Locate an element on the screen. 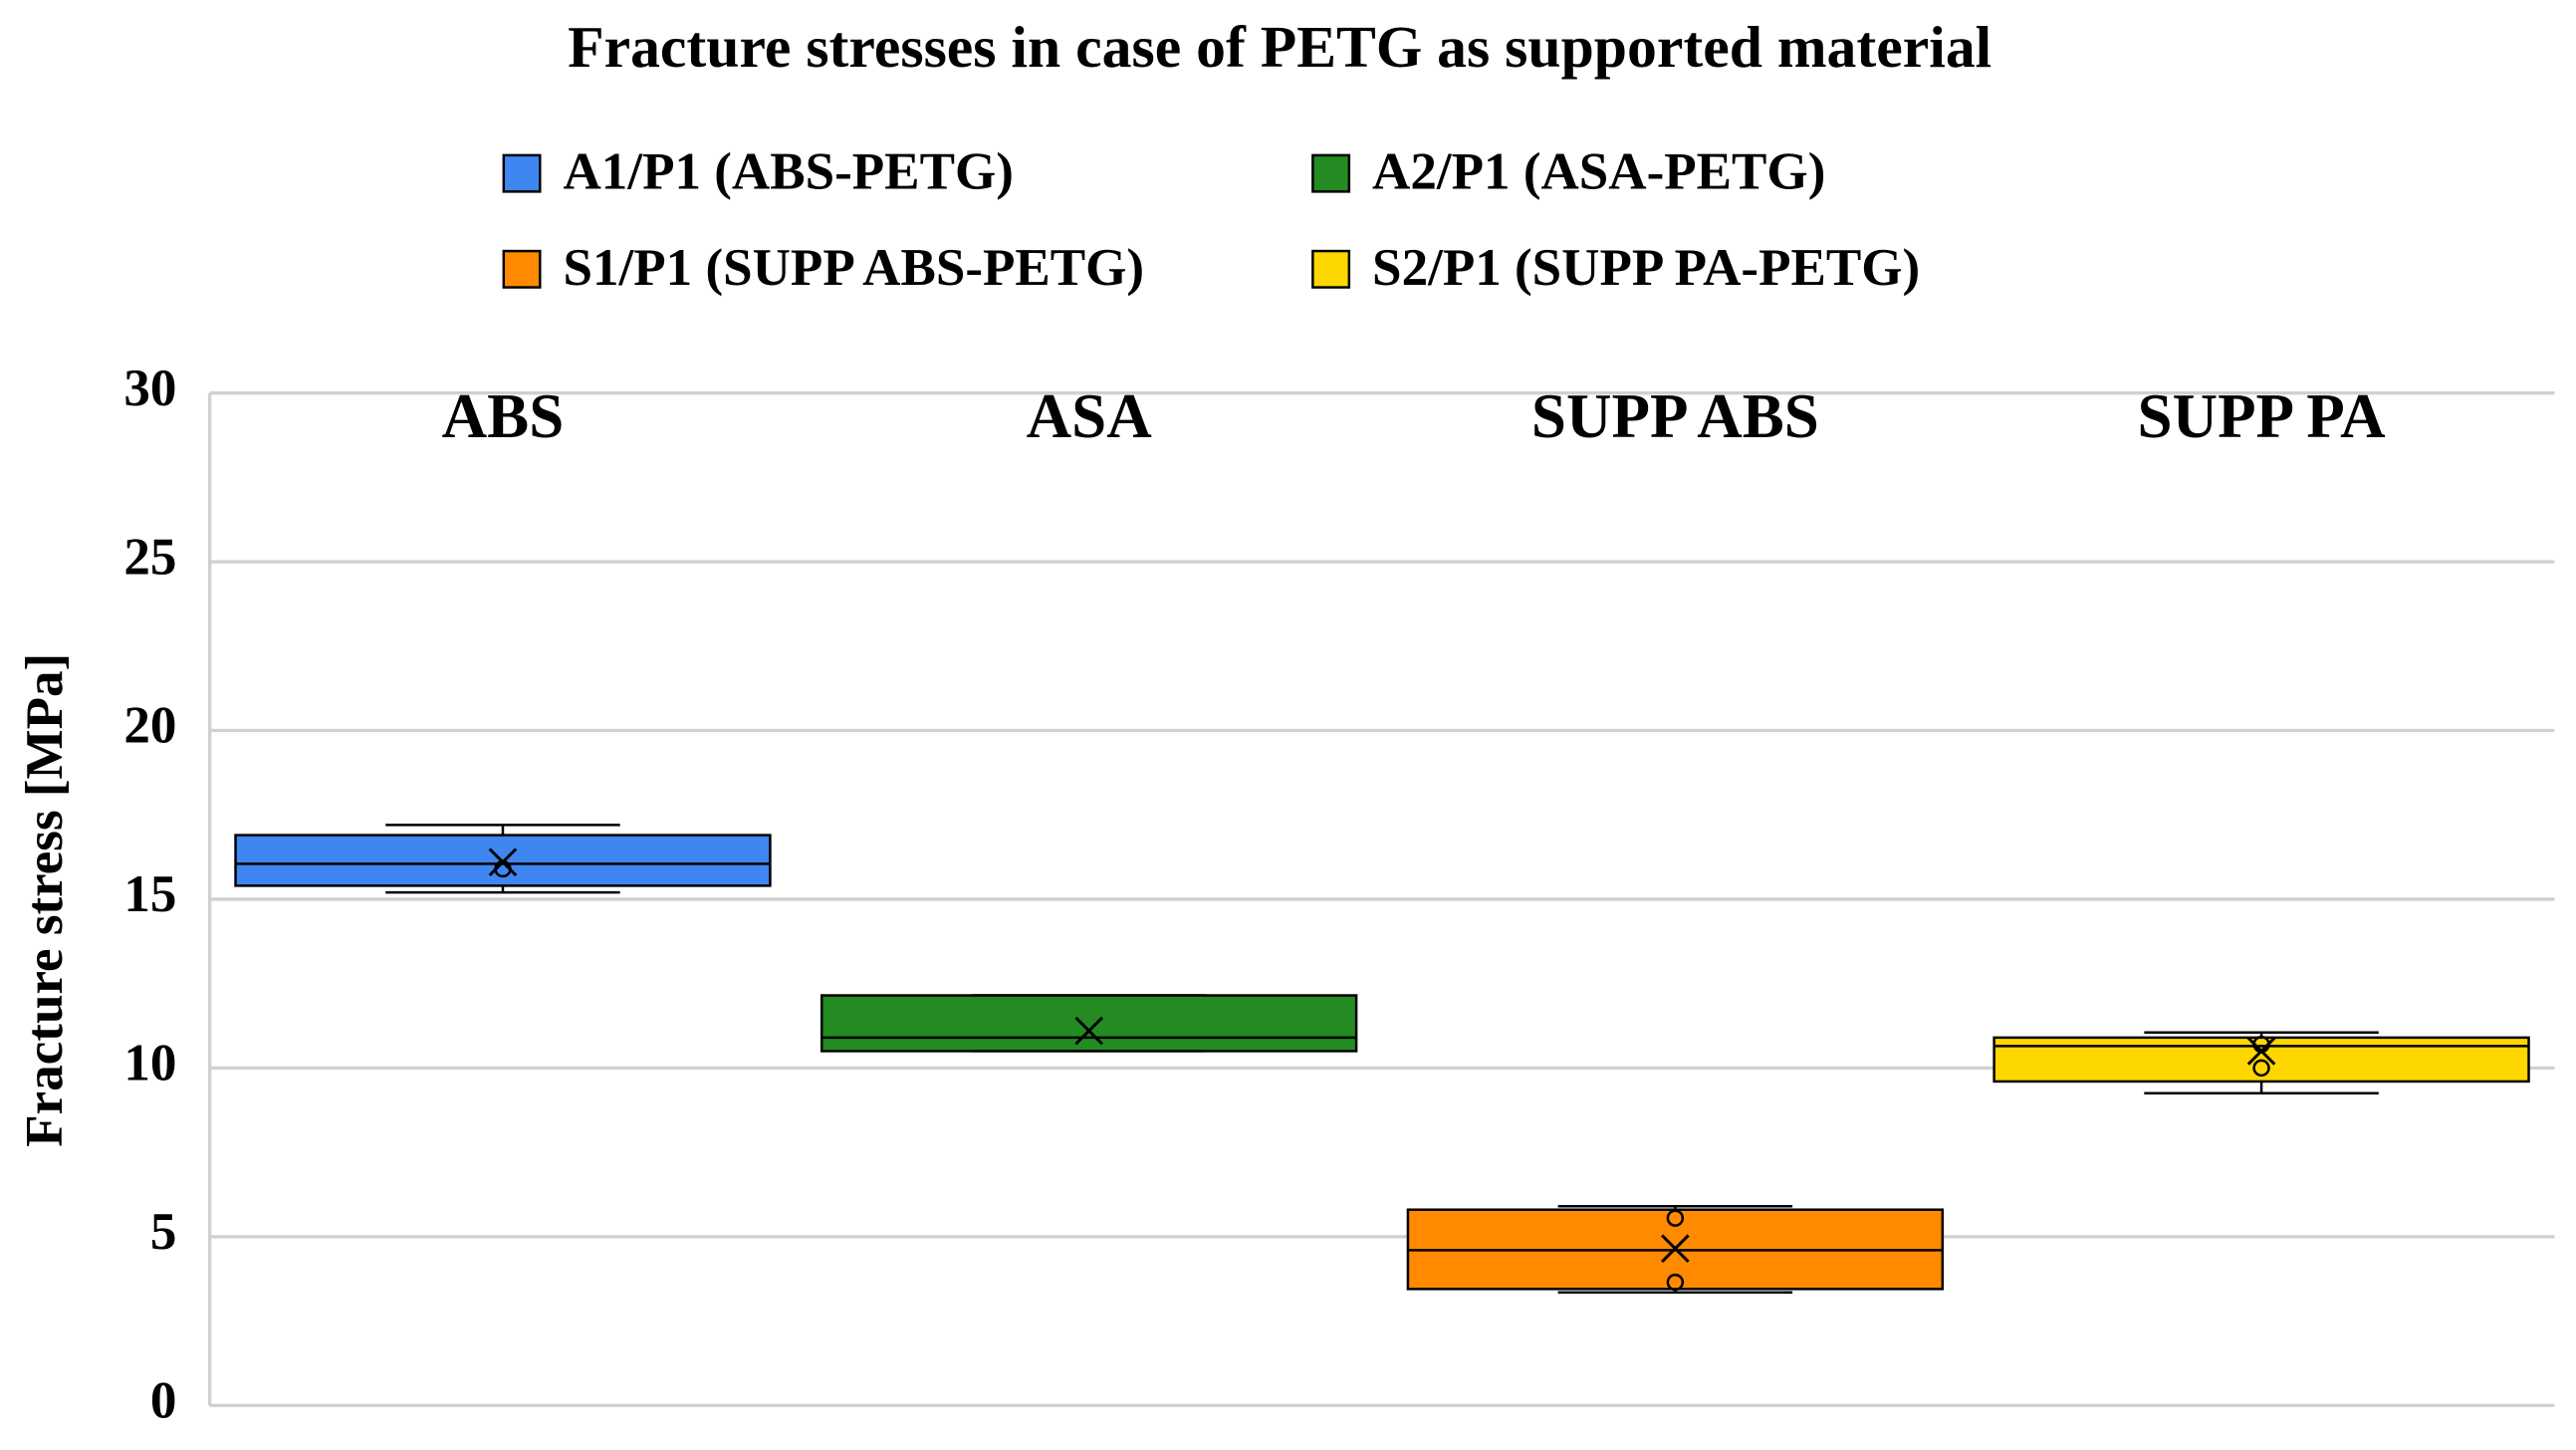  legend-label: A2/P1 (ASA-PETG) is located at coordinates (1598, 172).